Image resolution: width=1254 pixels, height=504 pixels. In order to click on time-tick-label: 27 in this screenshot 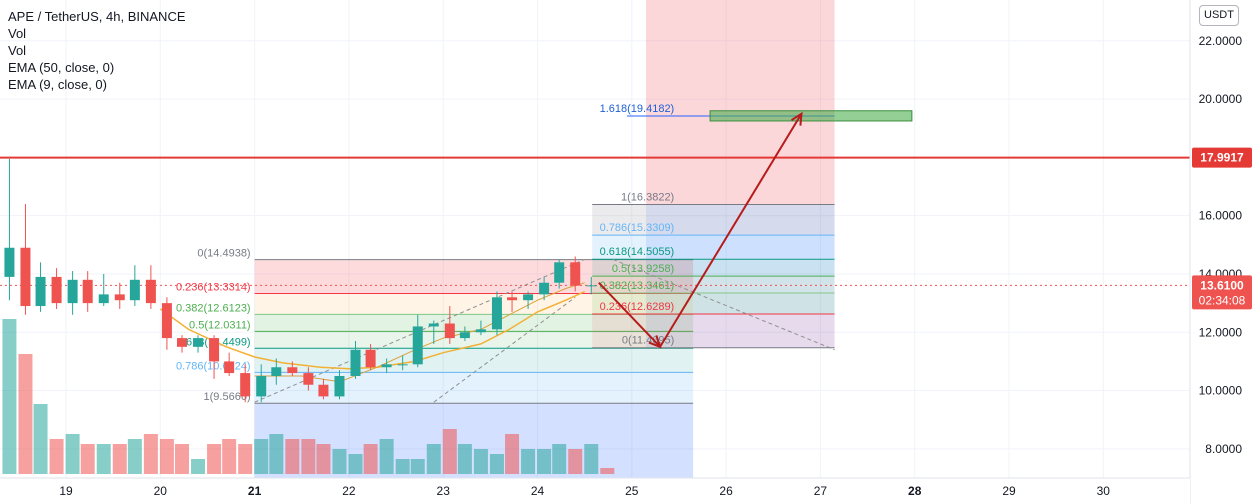, I will do `click(821, 491)`.